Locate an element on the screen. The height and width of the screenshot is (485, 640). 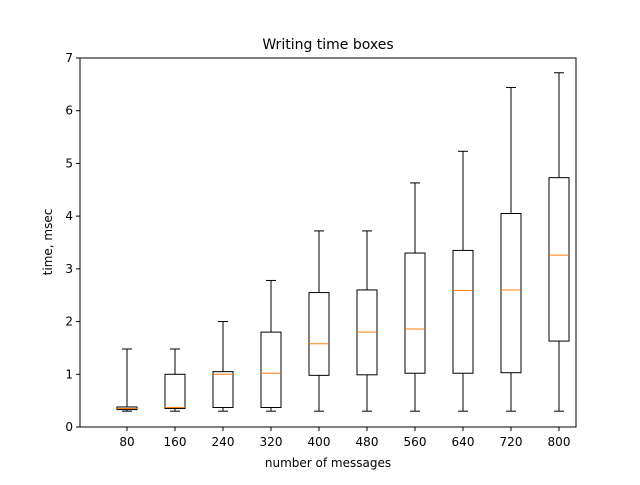
chart-title: Writing time boxes is located at coordinates (327, 45).